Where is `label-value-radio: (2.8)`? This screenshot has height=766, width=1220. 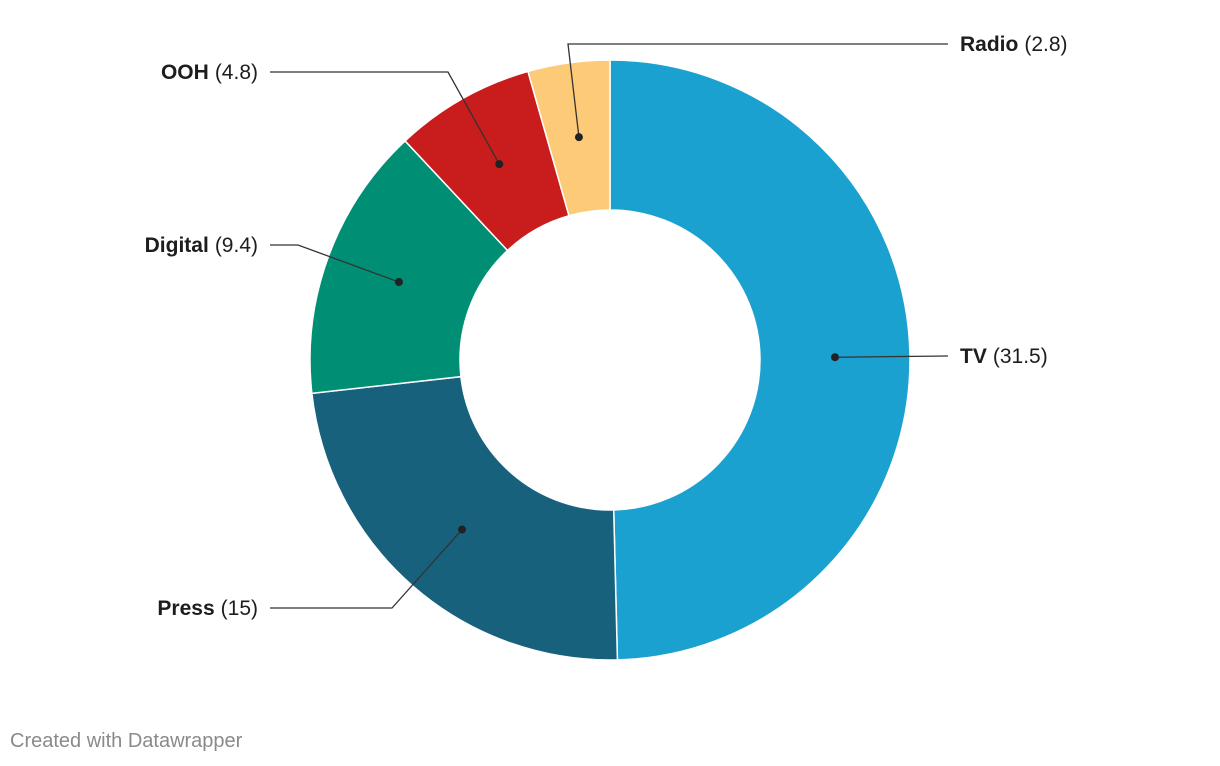
label-value-radio: (2.8) is located at coordinates (1045, 44).